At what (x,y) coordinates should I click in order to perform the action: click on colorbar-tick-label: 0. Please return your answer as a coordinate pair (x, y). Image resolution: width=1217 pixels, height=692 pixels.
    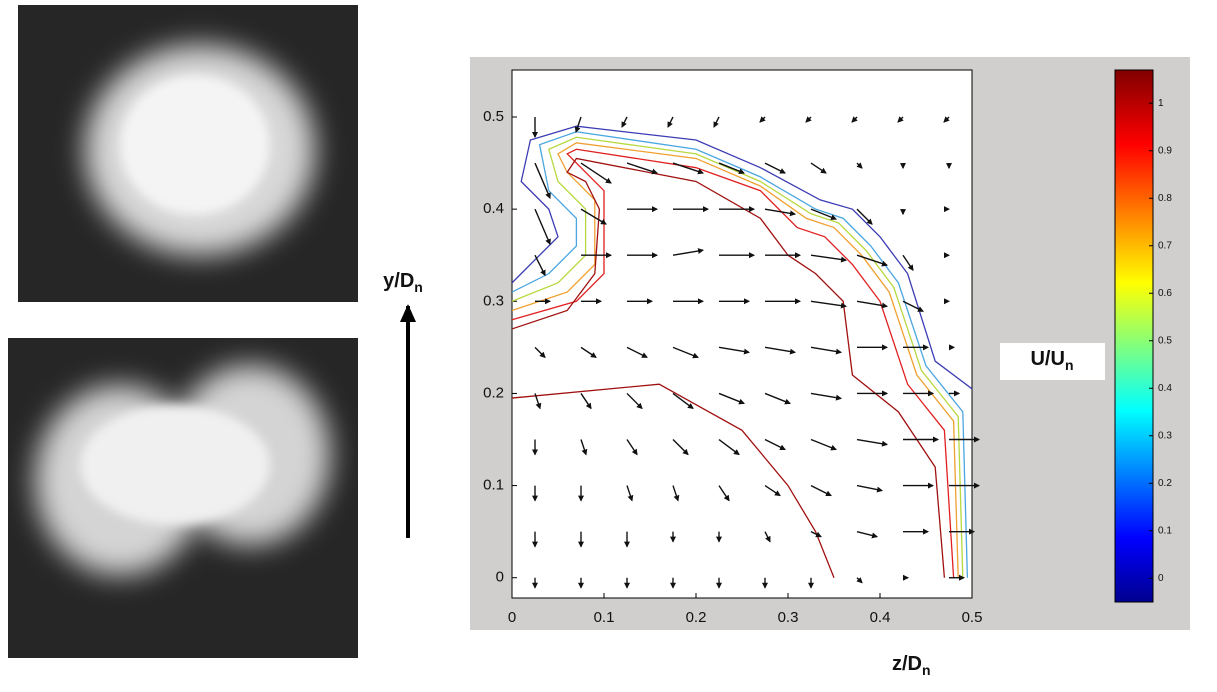
    Looking at the image, I should click on (1161, 578).